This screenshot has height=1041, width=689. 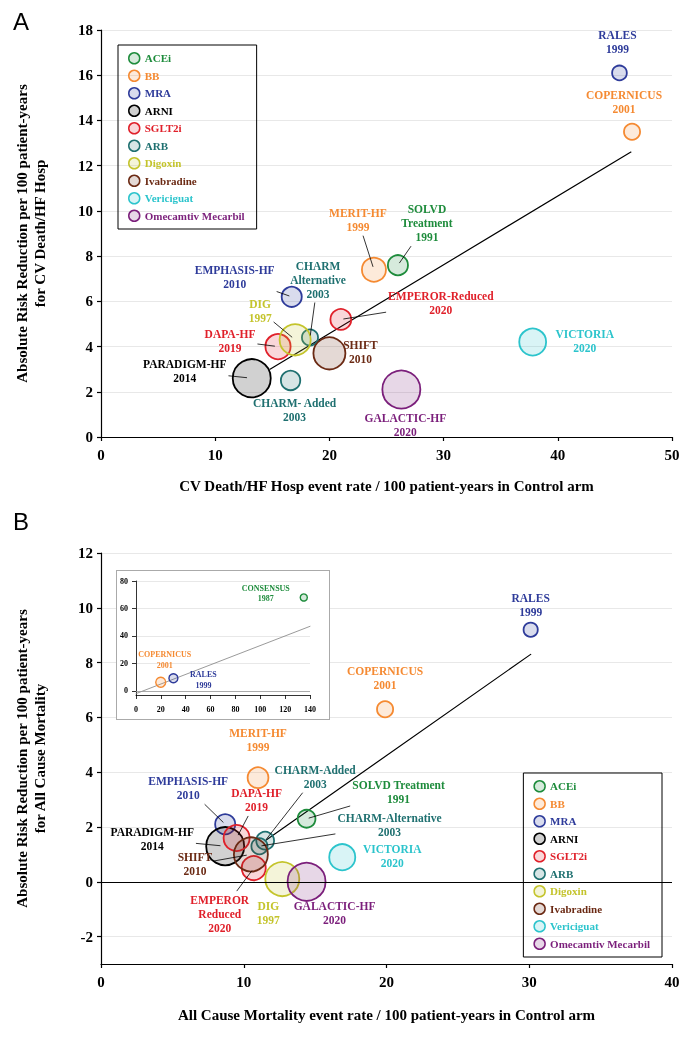 I want to click on x-axis-title: CV Death/HF Hosp event rate / 100 patient-years in Control arm, so click(x=387, y=486).